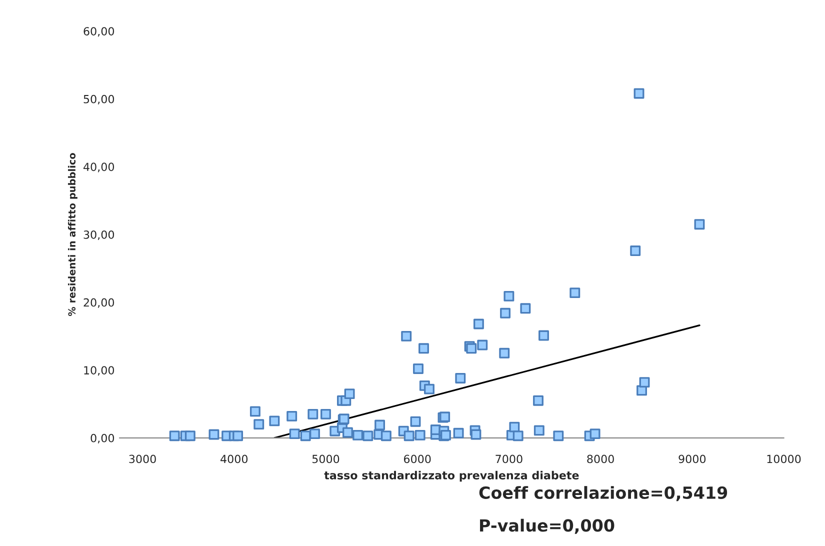 The height and width of the screenshot is (546, 825). I want to click on x-tick-label: 4000, so click(234, 459).